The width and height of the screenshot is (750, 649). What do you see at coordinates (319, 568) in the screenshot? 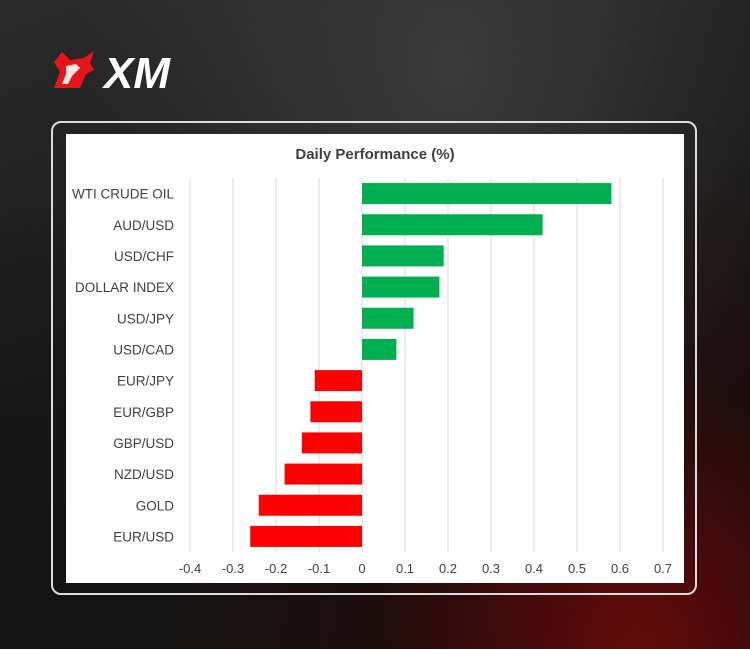
I see `x-tick-label: -0.1` at bounding box center [319, 568].